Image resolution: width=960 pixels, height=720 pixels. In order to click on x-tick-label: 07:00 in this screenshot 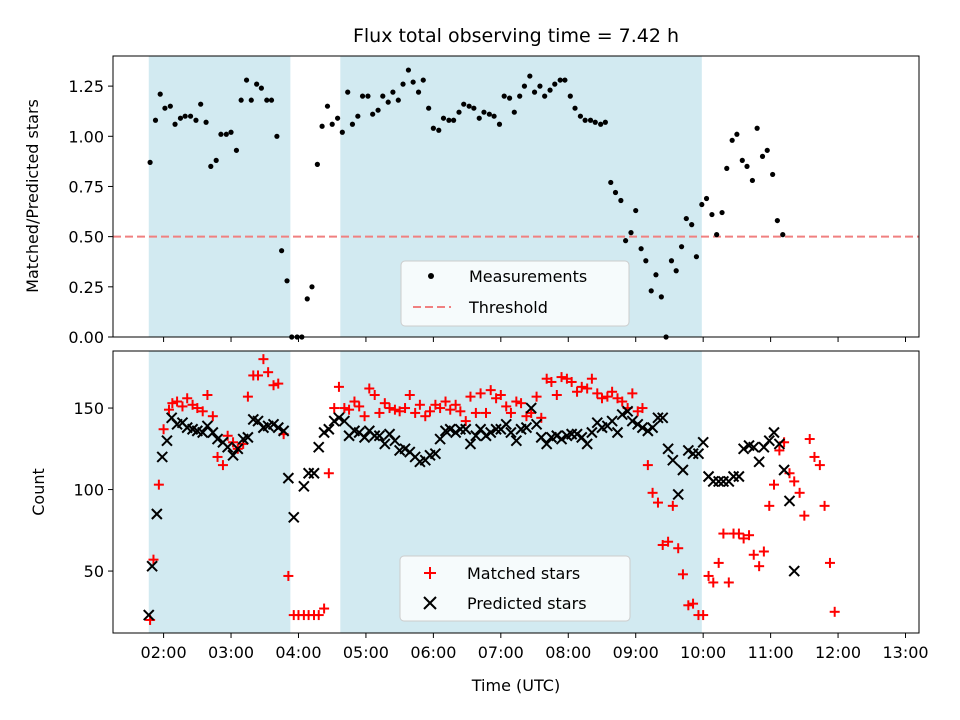, I will do `click(501, 652)`.